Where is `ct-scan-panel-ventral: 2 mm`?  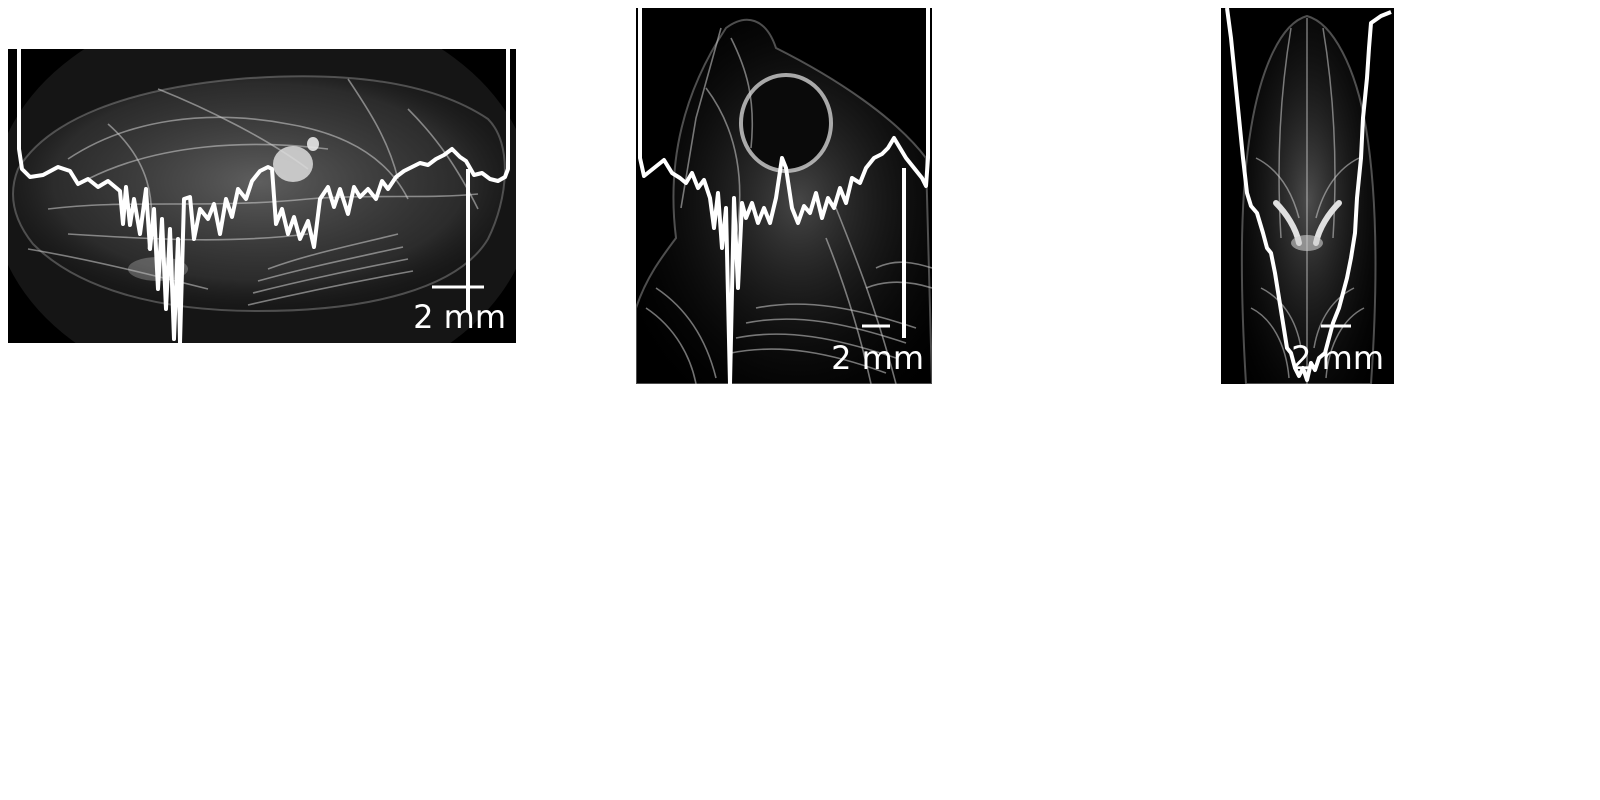 ct-scan-panel-ventral: 2 mm is located at coordinates (1307, 196).